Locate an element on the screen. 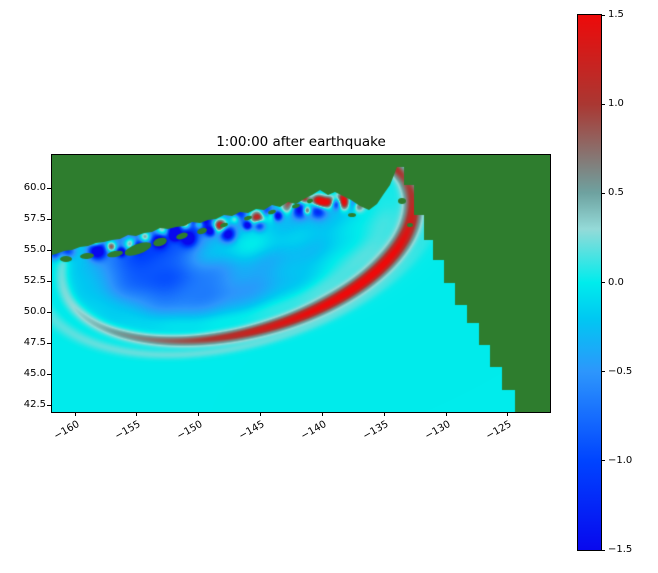 The height and width of the screenshot is (573, 658). colorbar-tick-label: 1.5 is located at coordinates (616, 14).